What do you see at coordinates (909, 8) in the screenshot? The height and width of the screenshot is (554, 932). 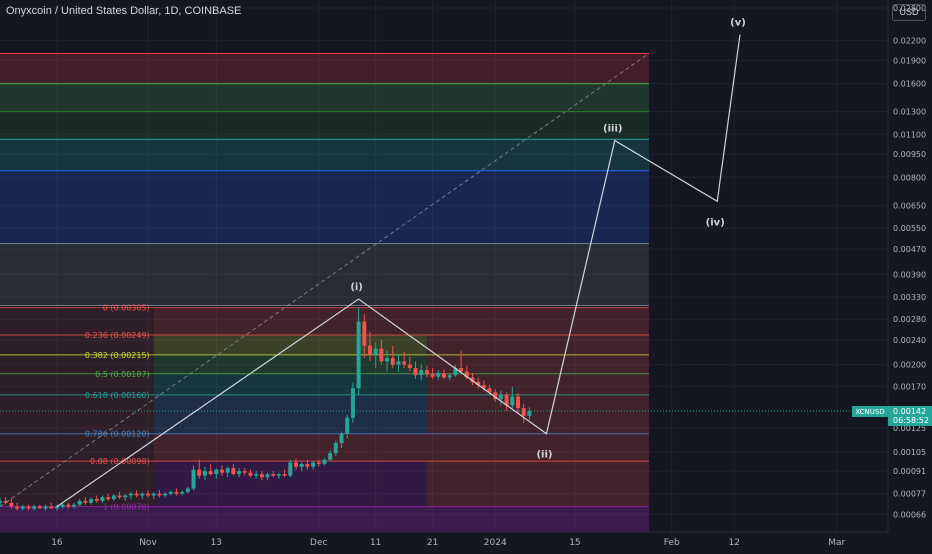 I see `y-tick-label: 0.02800` at bounding box center [909, 8].